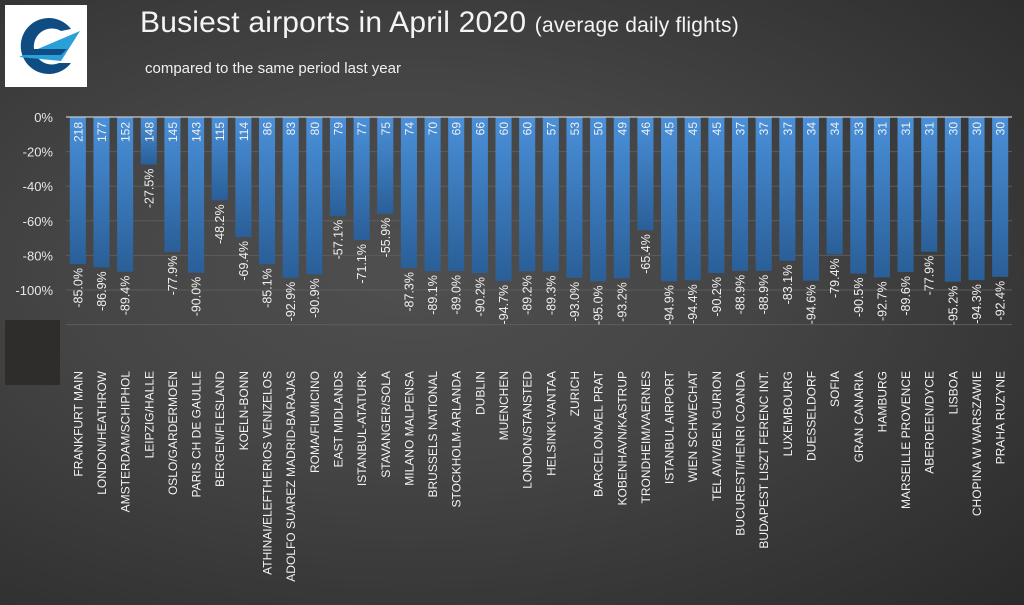  What do you see at coordinates (78, 132) in the screenshot?
I see `flights-value-label: 218` at bounding box center [78, 132].